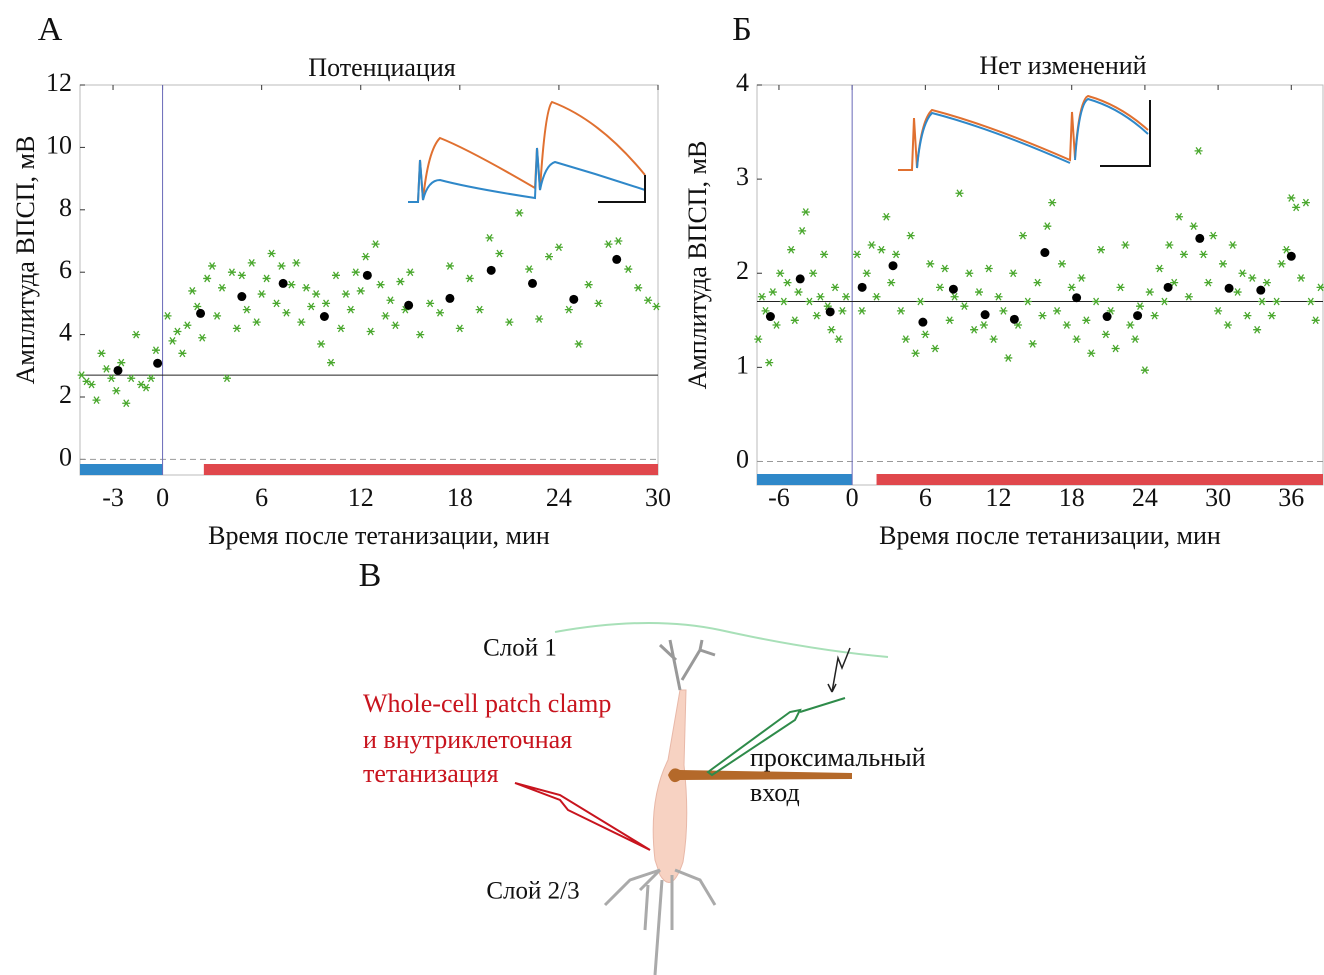 The width and height of the screenshot is (1324, 975). I want to click on chart-title: Потенциация, so click(381, 67).